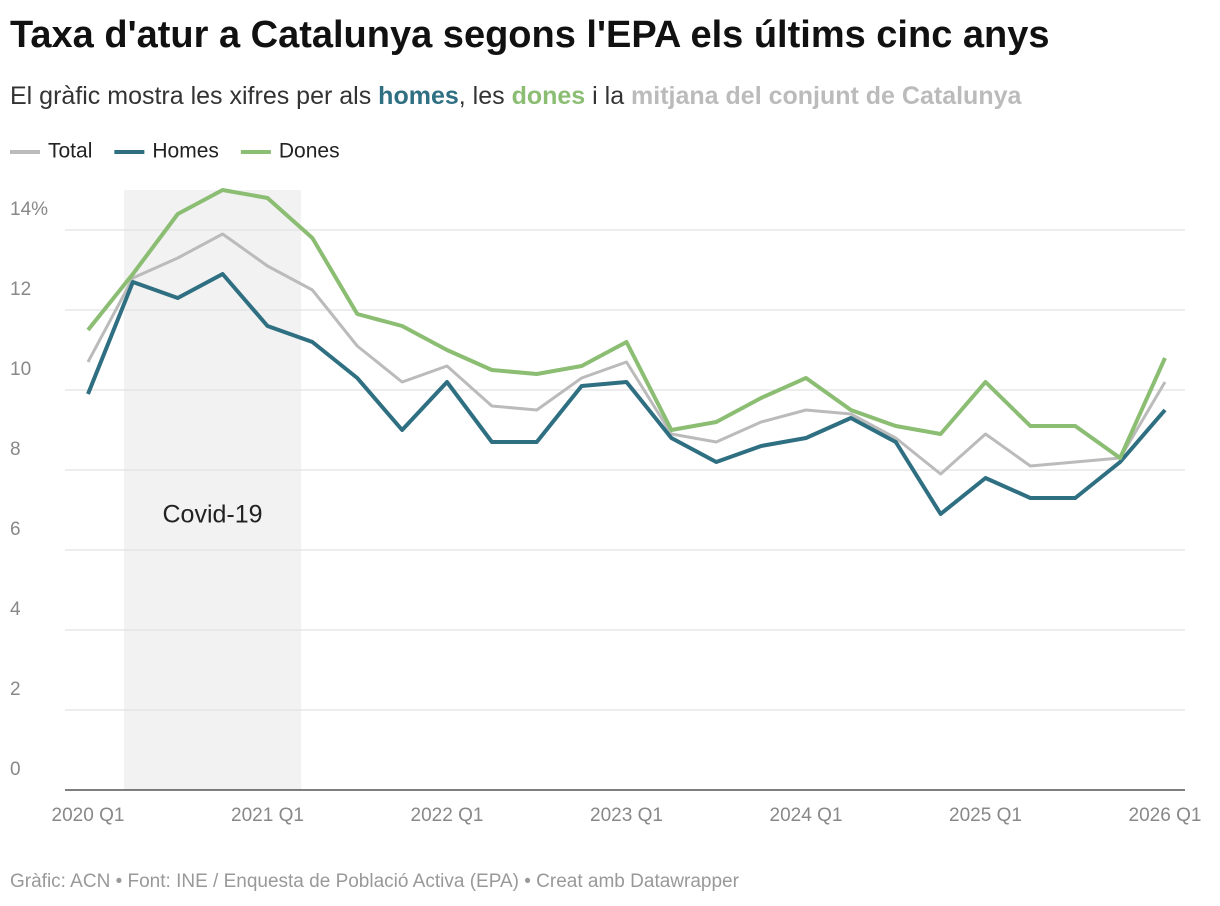 Image resolution: width=1220 pixels, height=906 pixels. What do you see at coordinates (185, 151) in the screenshot?
I see `legend-label: Homes` at bounding box center [185, 151].